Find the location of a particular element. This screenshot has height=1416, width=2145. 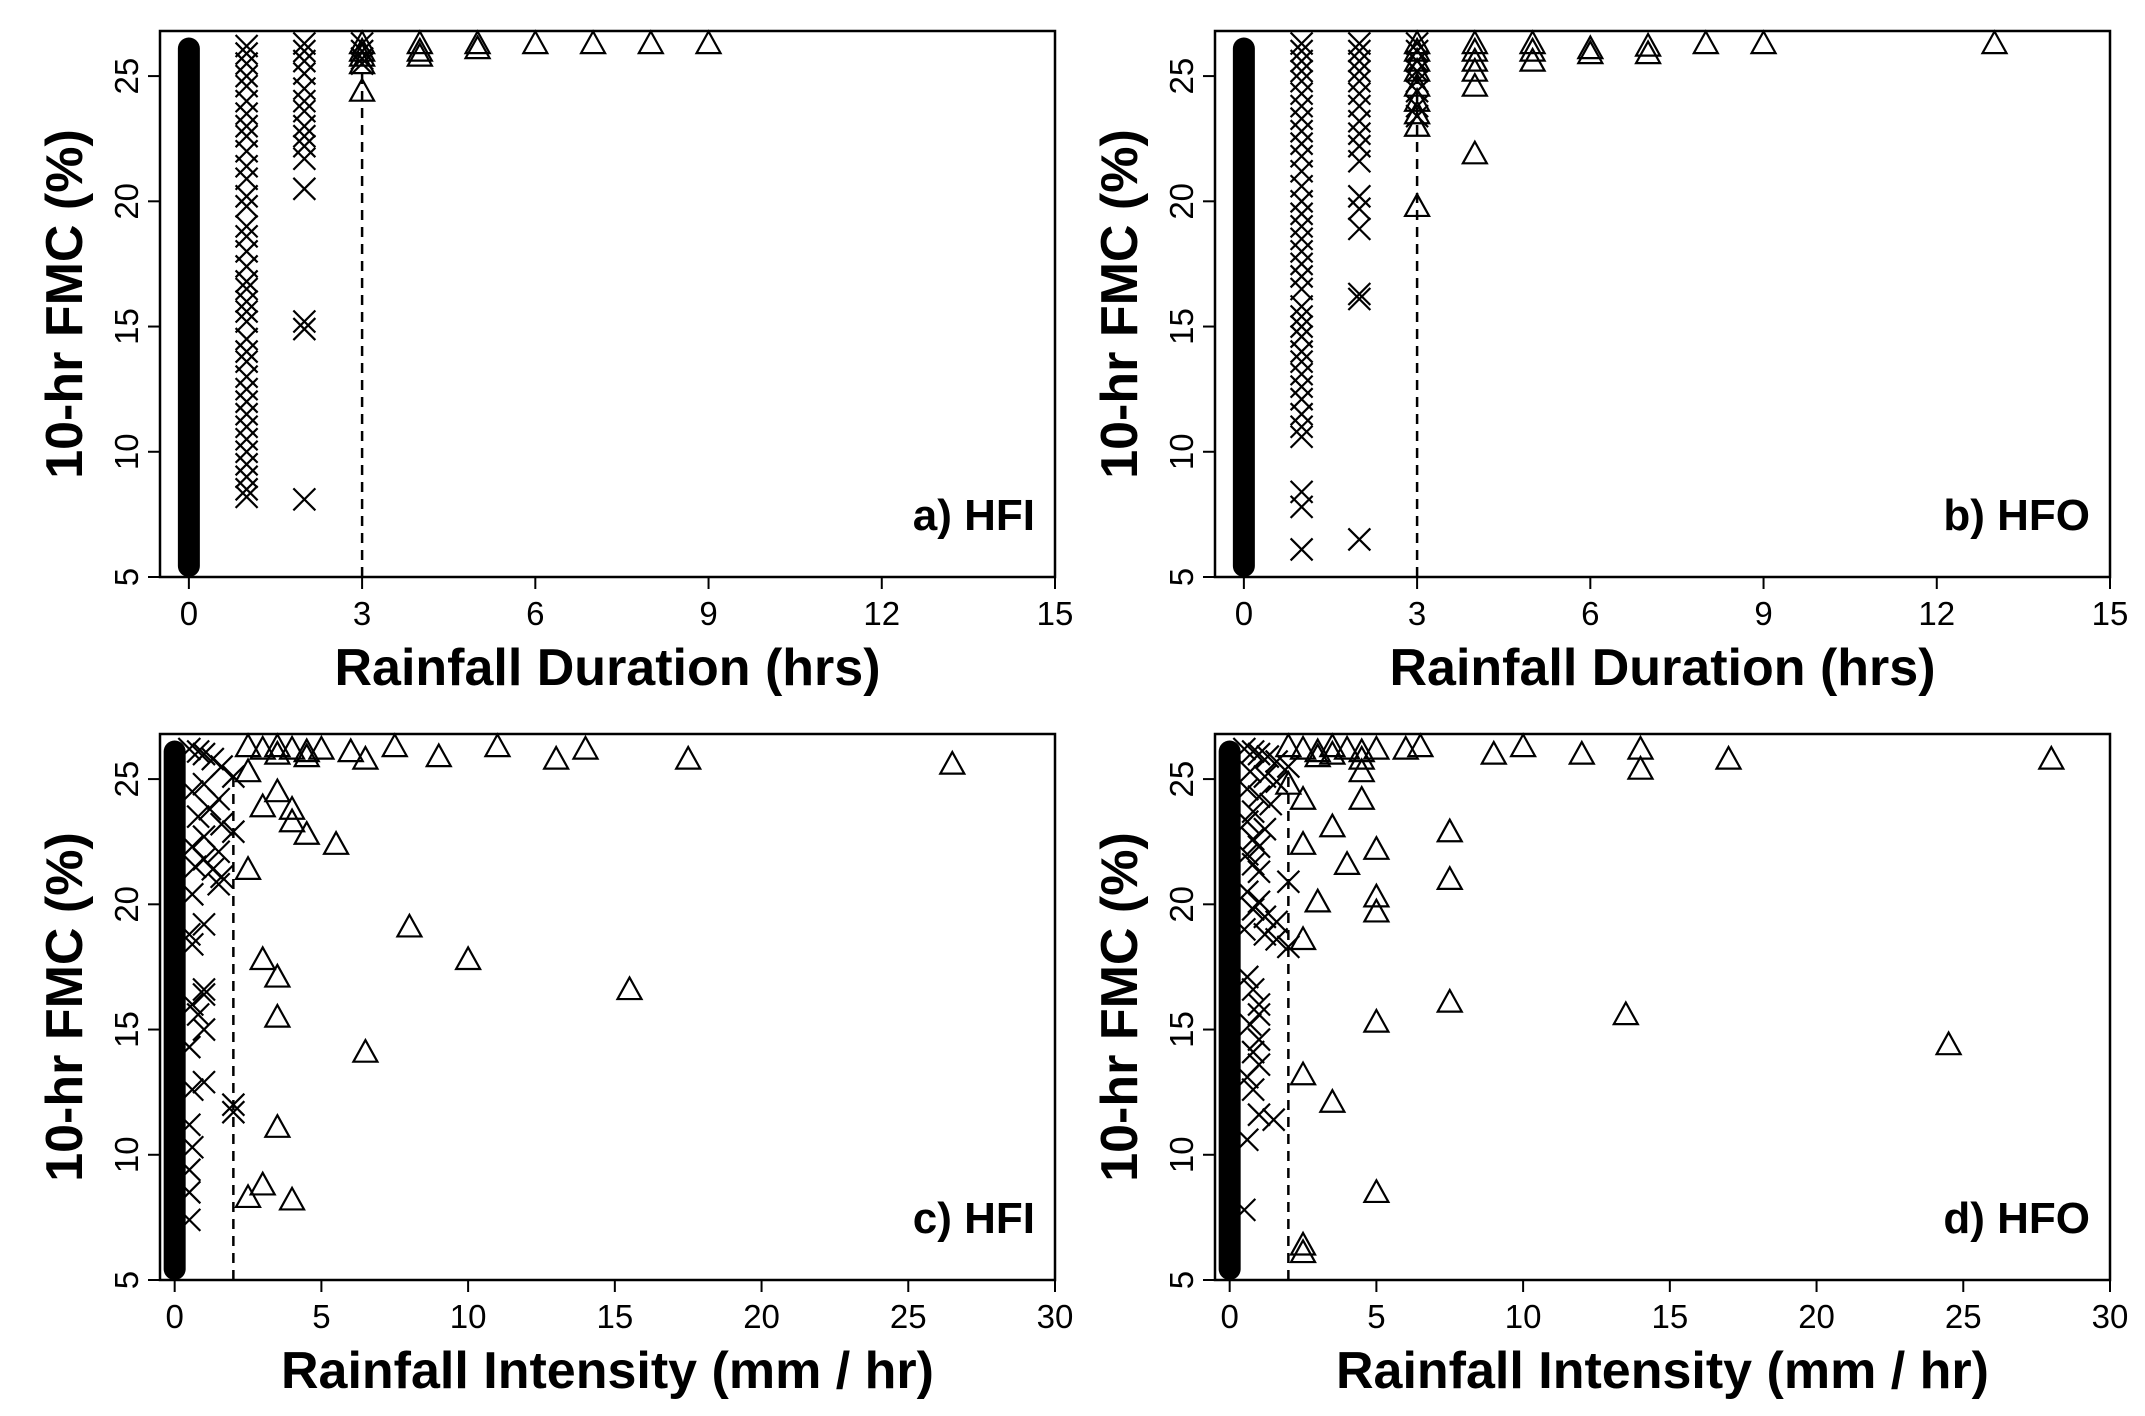

x-axis-title: Rainfall Duration (hrs) is located at coordinates (1662, 668).